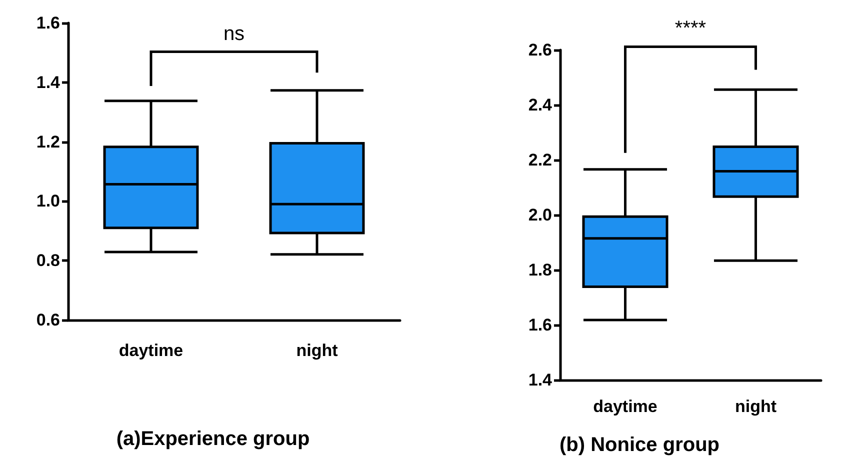 The height and width of the screenshot is (467, 853). What do you see at coordinates (48, 142) in the screenshot?
I see `y-tick-label: 1.2` at bounding box center [48, 142].